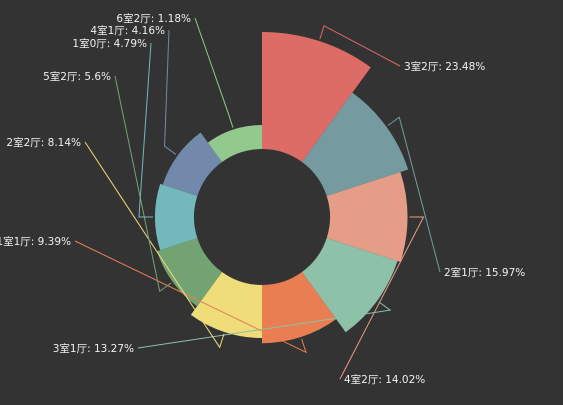 The width and height of the screenshot is (563, 405). I want to click on slice-label-2室2厅: 2室2厅: 8.14%, so click(43, 142).